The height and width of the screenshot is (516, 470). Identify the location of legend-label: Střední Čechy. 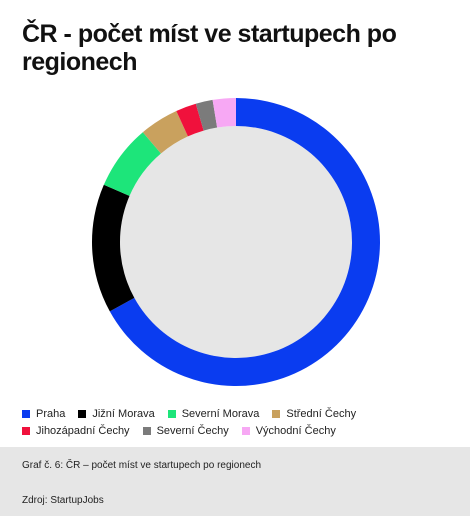
(321, 413).